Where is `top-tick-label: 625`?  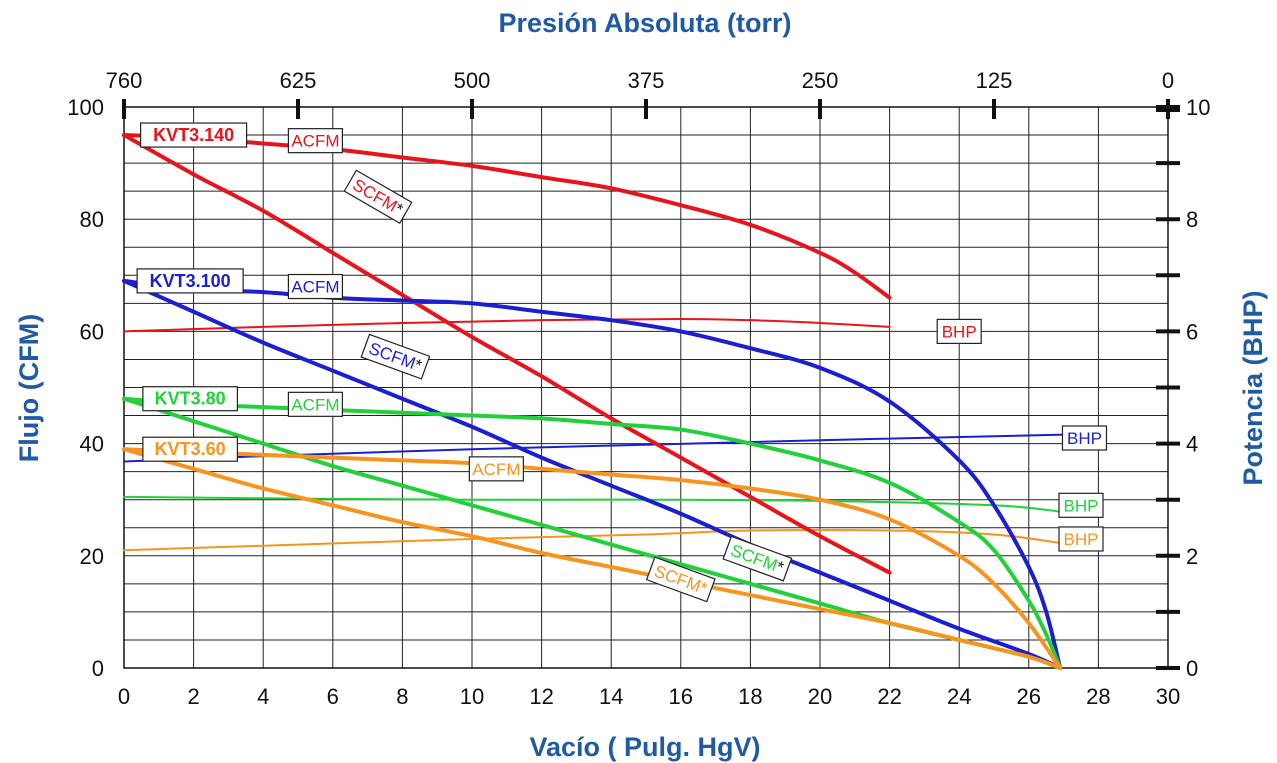 top-tick-label: 625 is located at coordinates (298, 80).